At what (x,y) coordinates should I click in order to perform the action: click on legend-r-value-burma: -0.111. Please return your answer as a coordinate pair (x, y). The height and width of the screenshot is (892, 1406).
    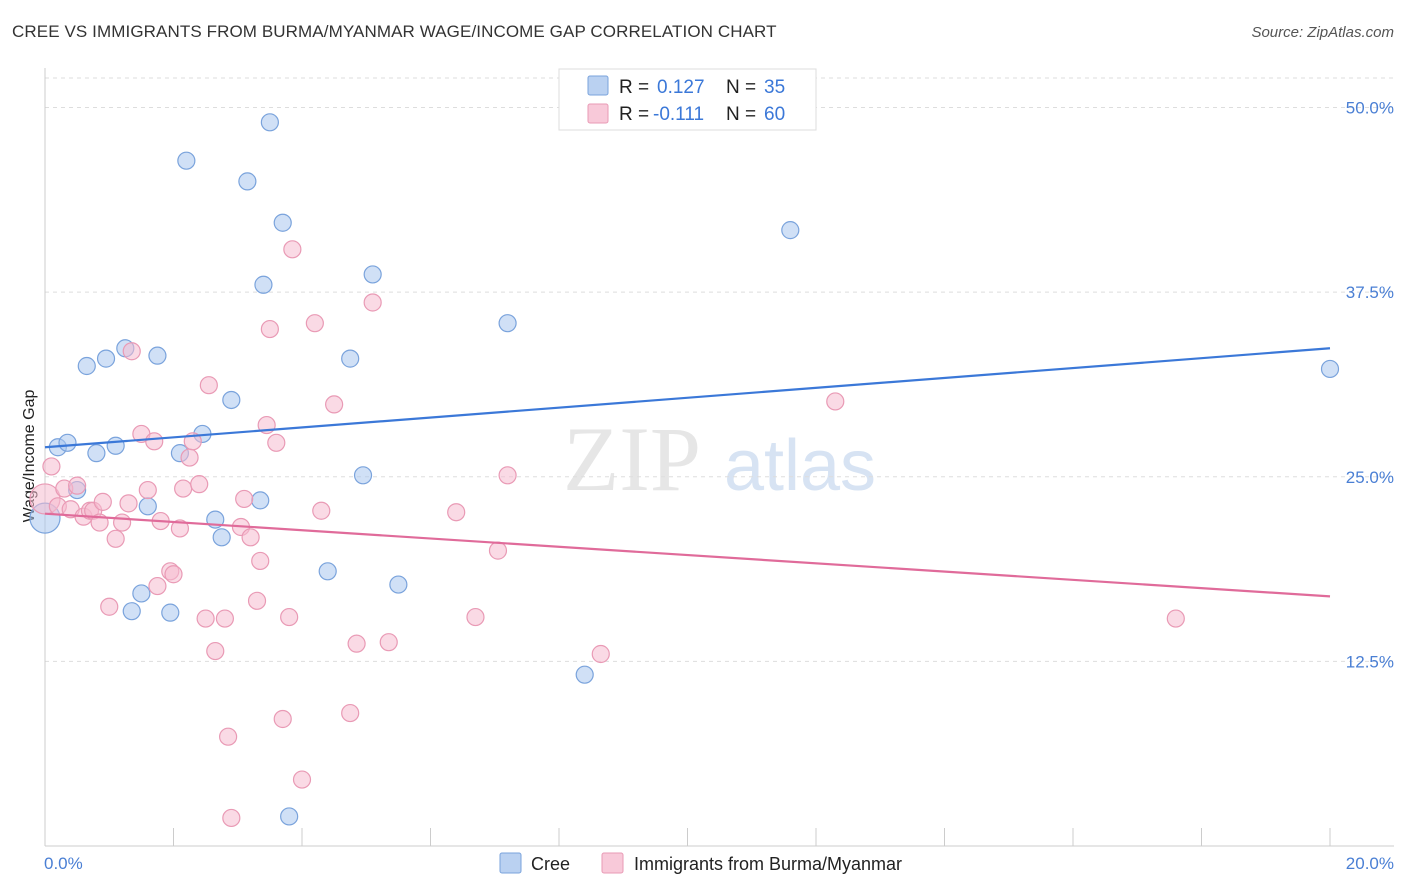
    Looking at the image, I should click on (678, 114).